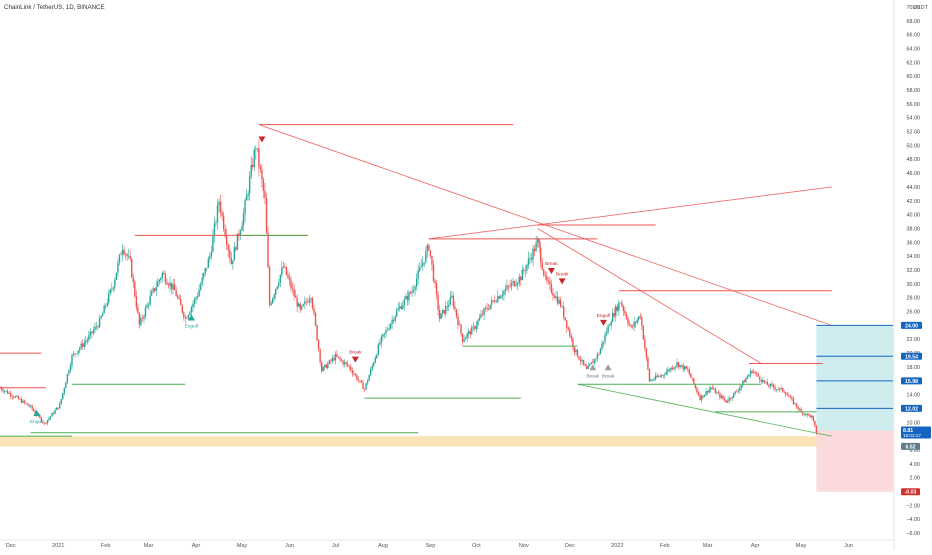 This screenshot has height=555, width=932. I want to click on signal-marker, so click(262, 139).